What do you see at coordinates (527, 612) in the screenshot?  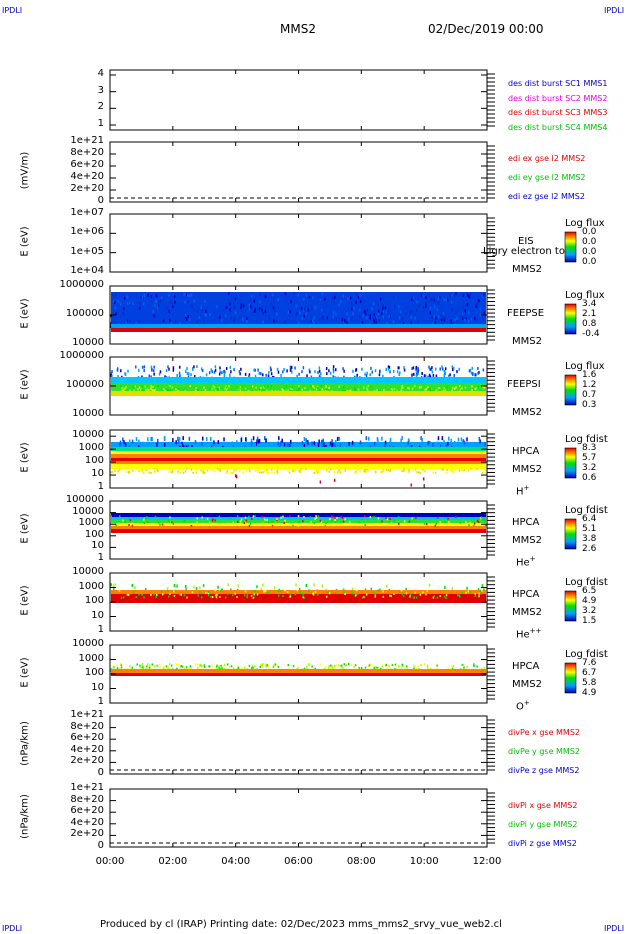 I see `spacecraft-label: MMS2` at bounding box center [527, 612].